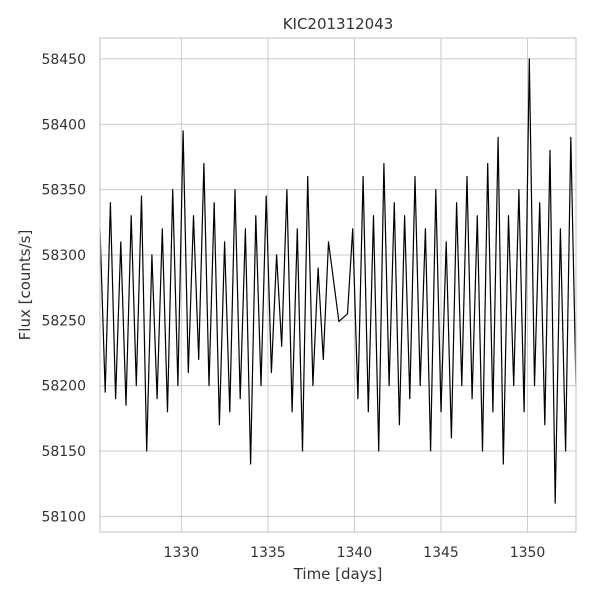  I want to click on x-tick-label: 1345, so click(441, 553).